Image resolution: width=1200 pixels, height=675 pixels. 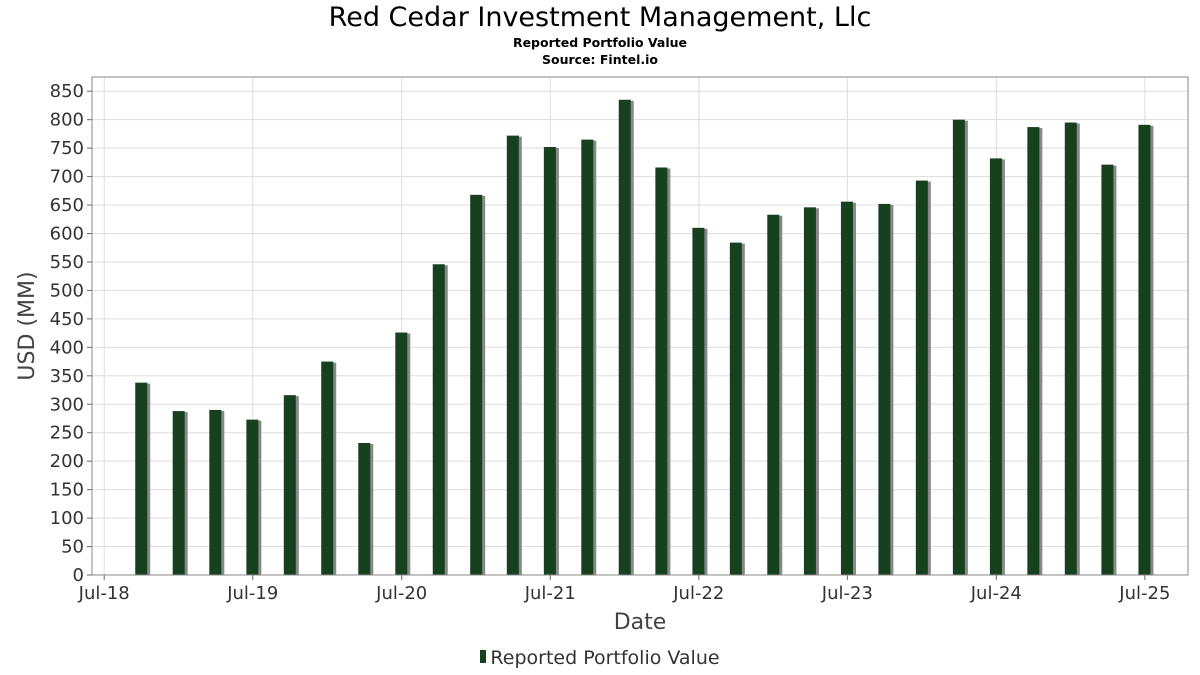 What do you see at coordinates (67, 490) in the screenshot?
I see `y-tick-label: 150` at bounding box center [67, 490].